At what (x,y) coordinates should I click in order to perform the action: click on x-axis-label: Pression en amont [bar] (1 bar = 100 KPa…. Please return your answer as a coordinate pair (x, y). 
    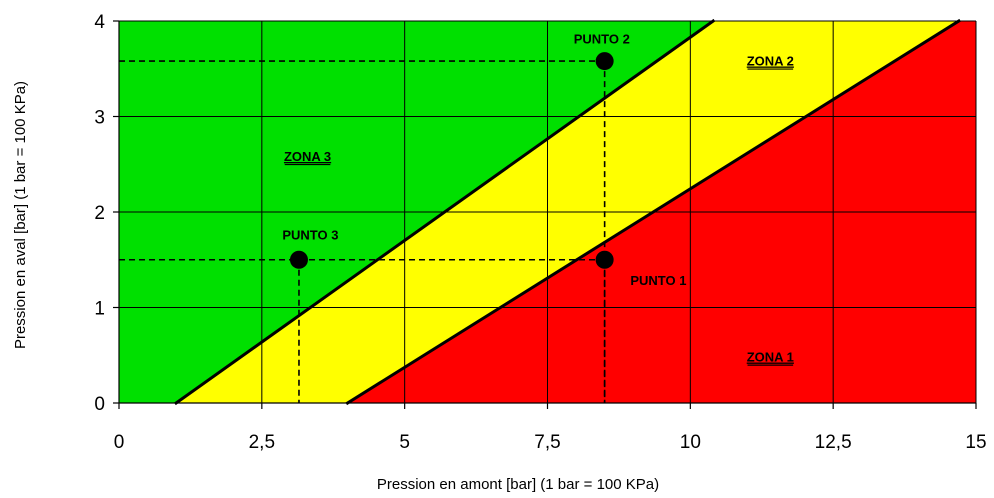
    Looking at the image, I should click on (518, 484).